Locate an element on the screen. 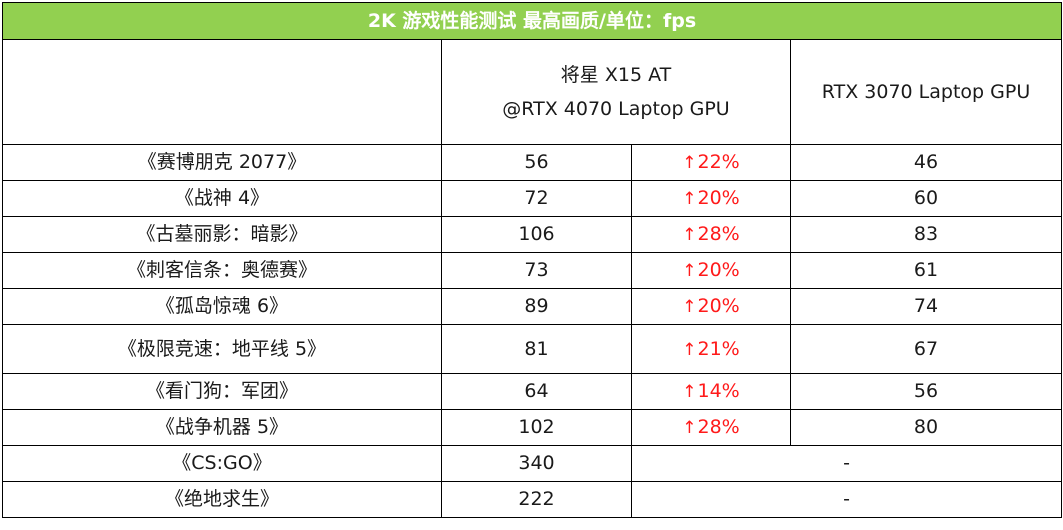 The image size is (1063, 530). rtx3070-fps: 74 is located at coordinates (926, 306).